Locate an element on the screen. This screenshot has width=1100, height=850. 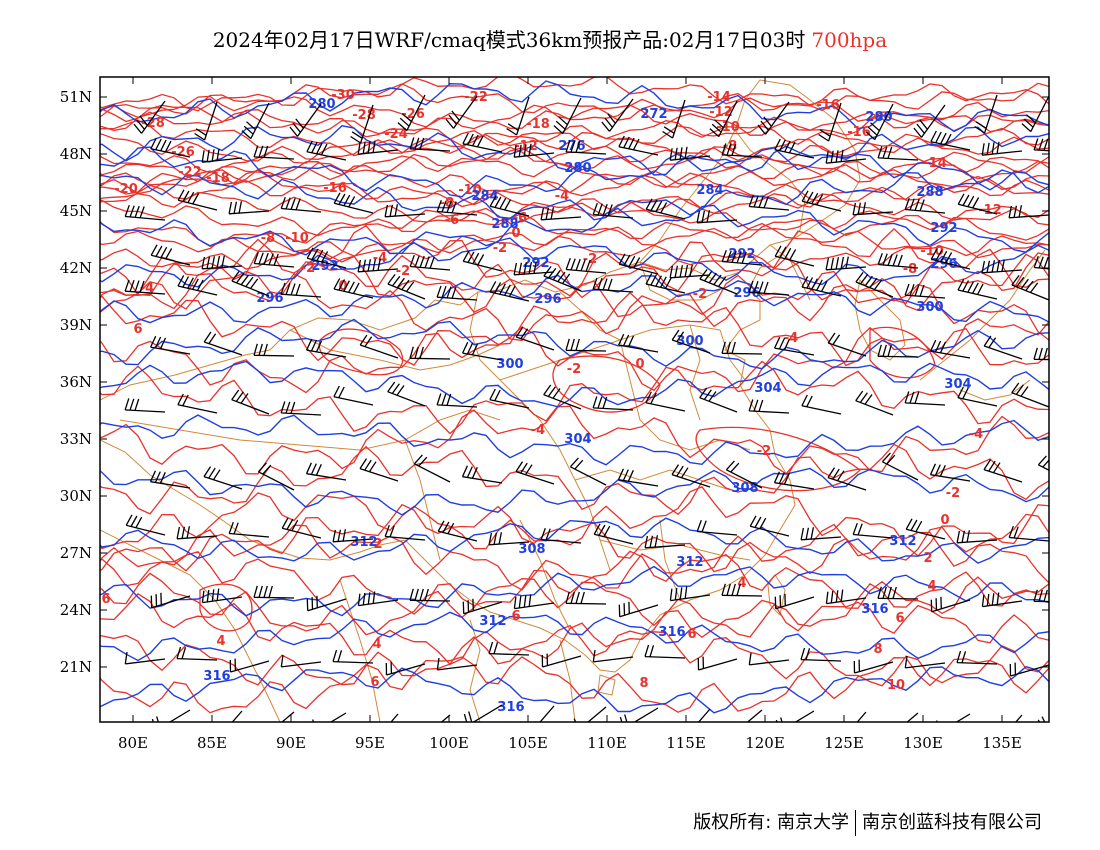
height-label: 316 is located at coordinates (874, 609).